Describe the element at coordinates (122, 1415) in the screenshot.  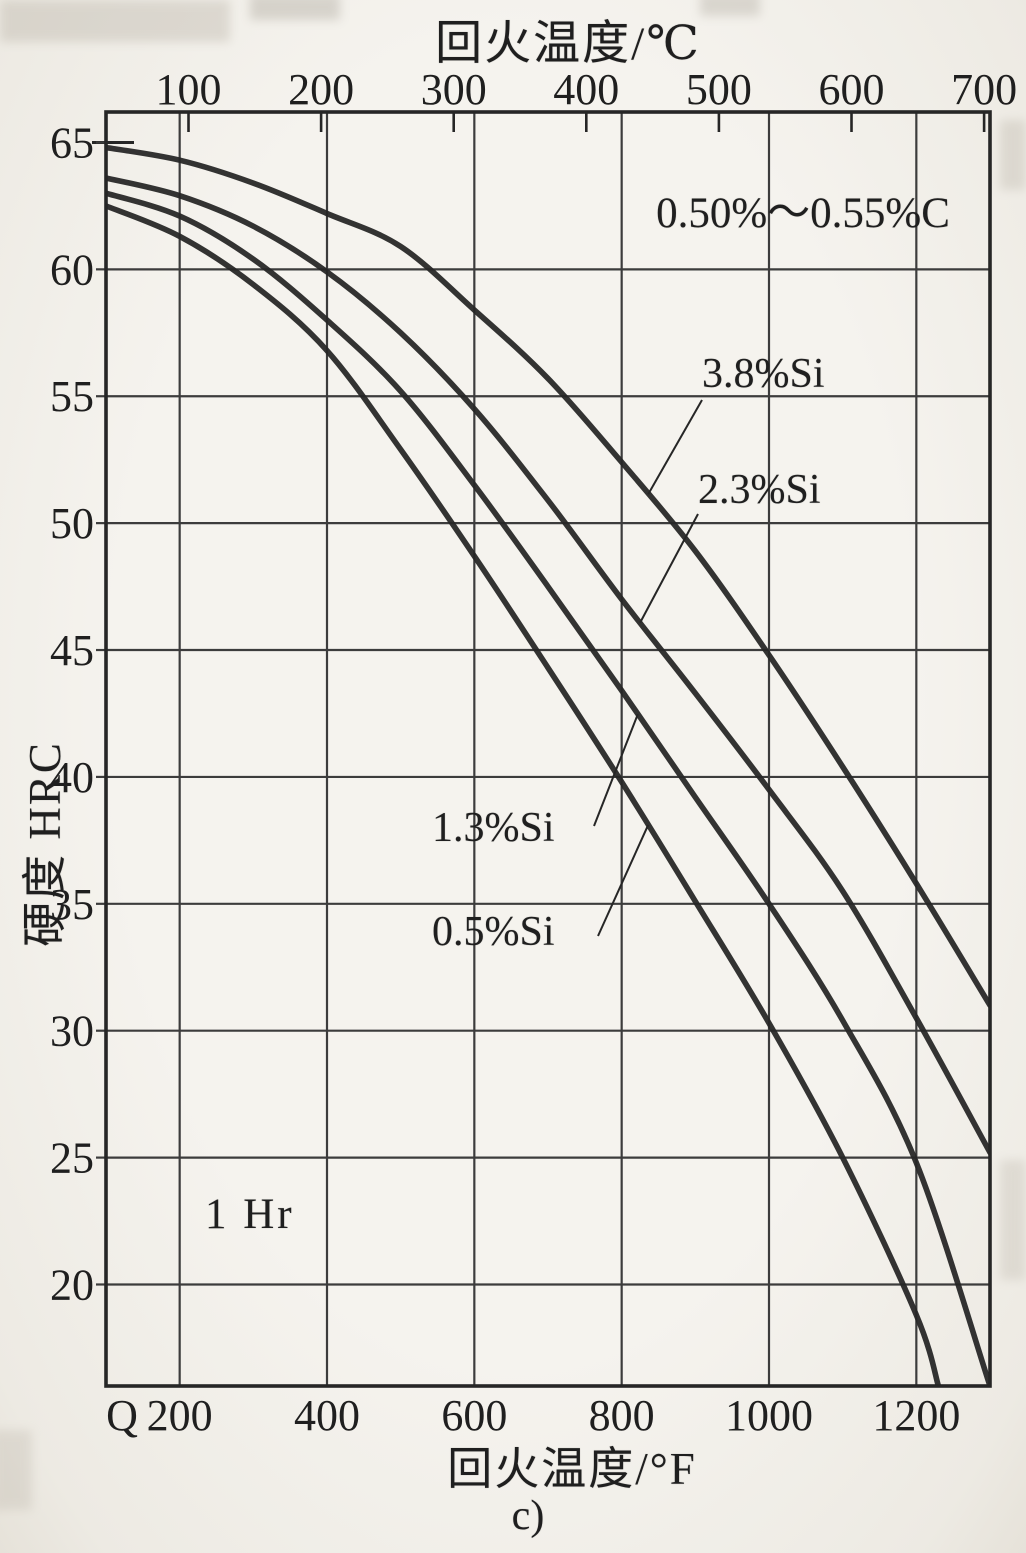
I see `quench-label: Q` at that location.